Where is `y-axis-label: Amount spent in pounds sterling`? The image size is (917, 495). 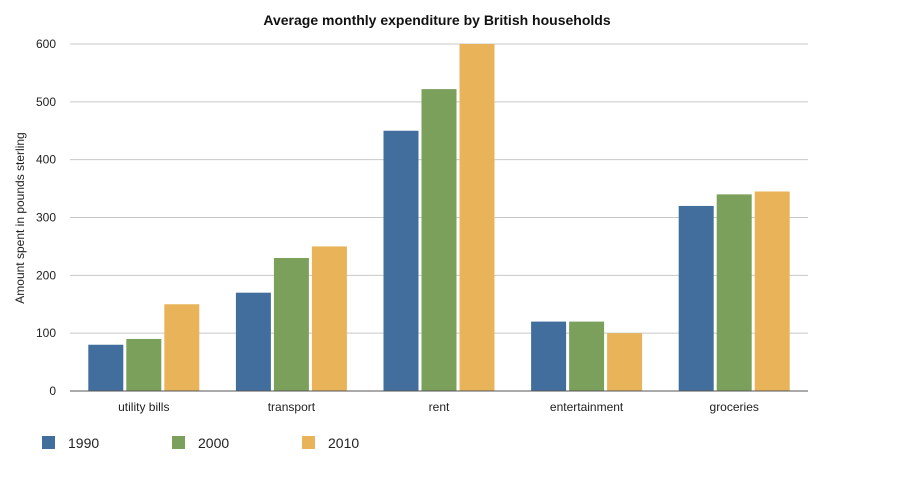
y-axis-label: Amount spent in pounds sterling is located at coordinates (20, 217).